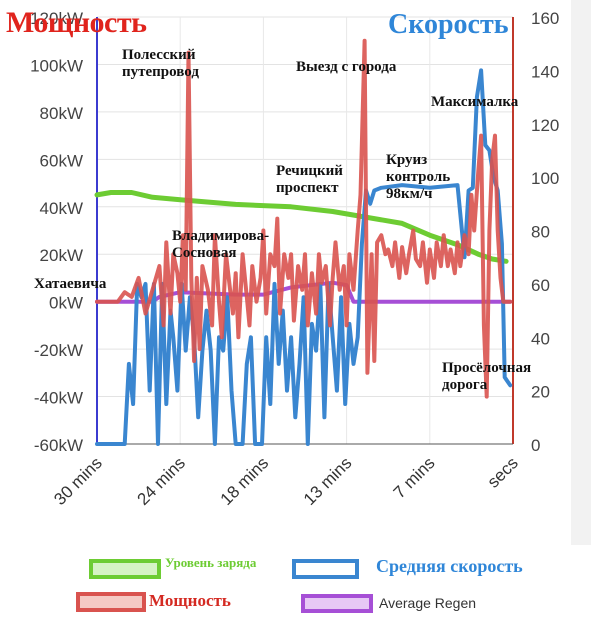 The height and width of the screenshot is (624, 591). I want to click on annotation-rechitsky: Речицкий проспект, so click(309, 179).